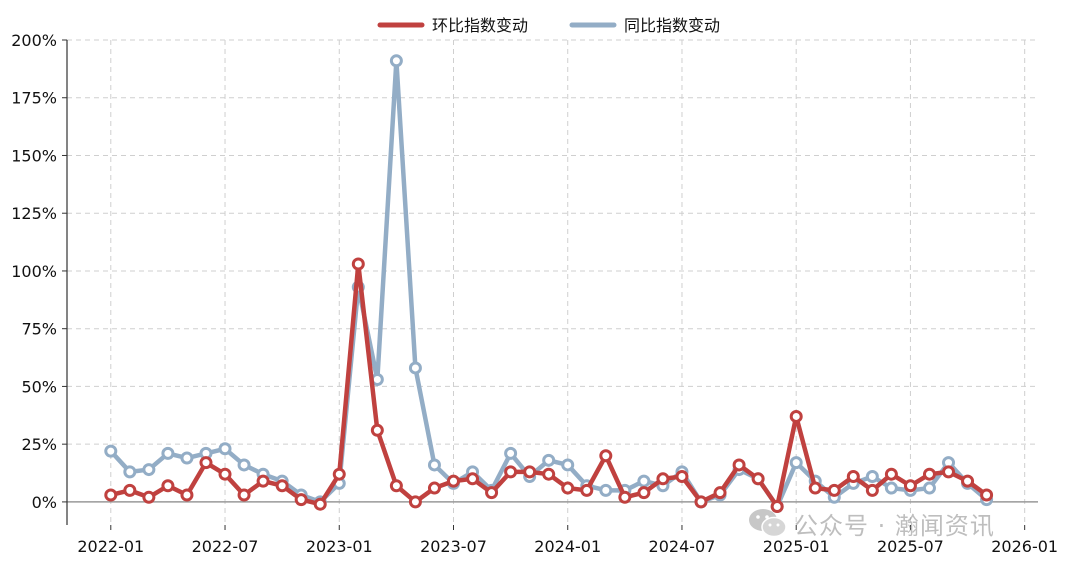 The image size is (1080, 567). I want to click on x-tick-label: 2024-07, so click(682, 546).